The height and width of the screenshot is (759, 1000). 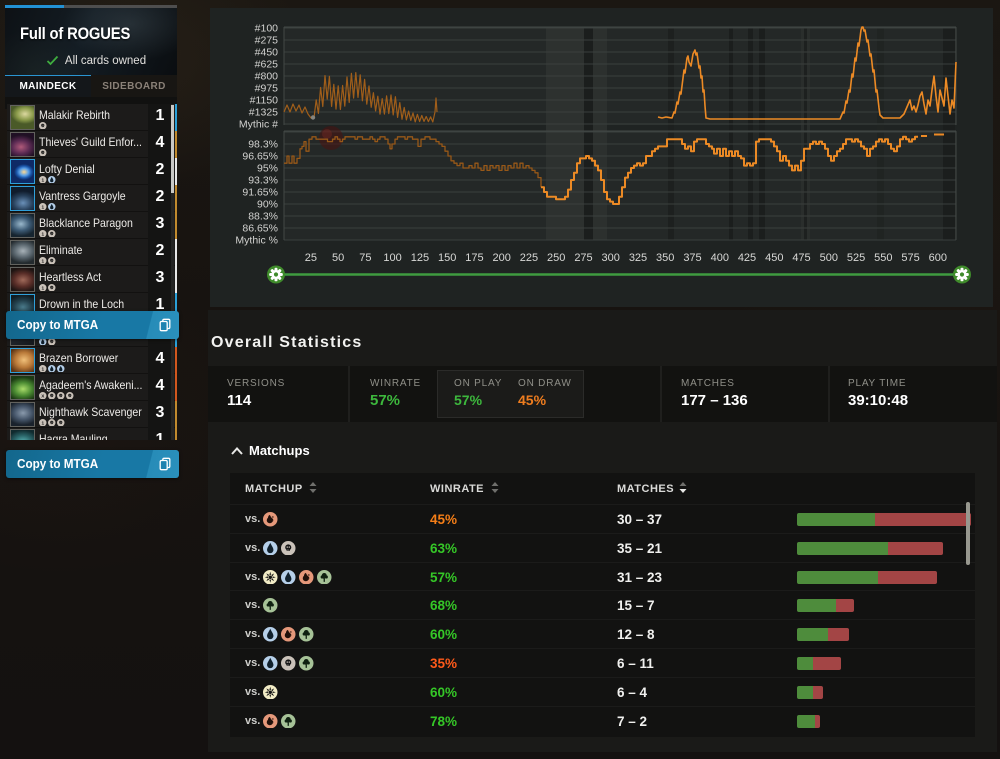 I want to click on svg-text: 450, so click(x=774, y=258).